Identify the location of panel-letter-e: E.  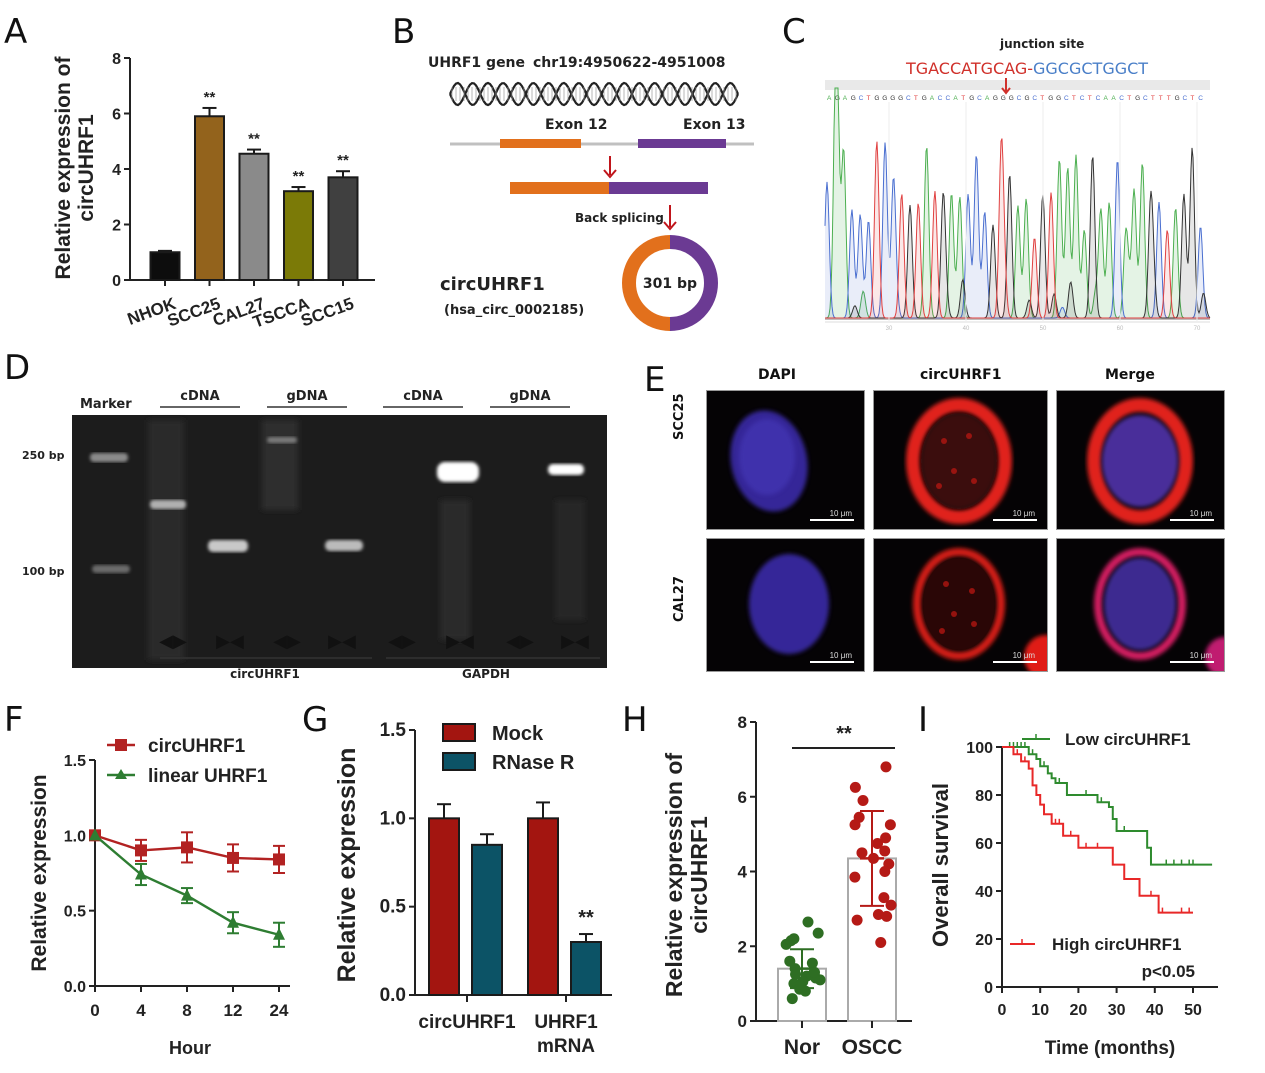
(655, 380).